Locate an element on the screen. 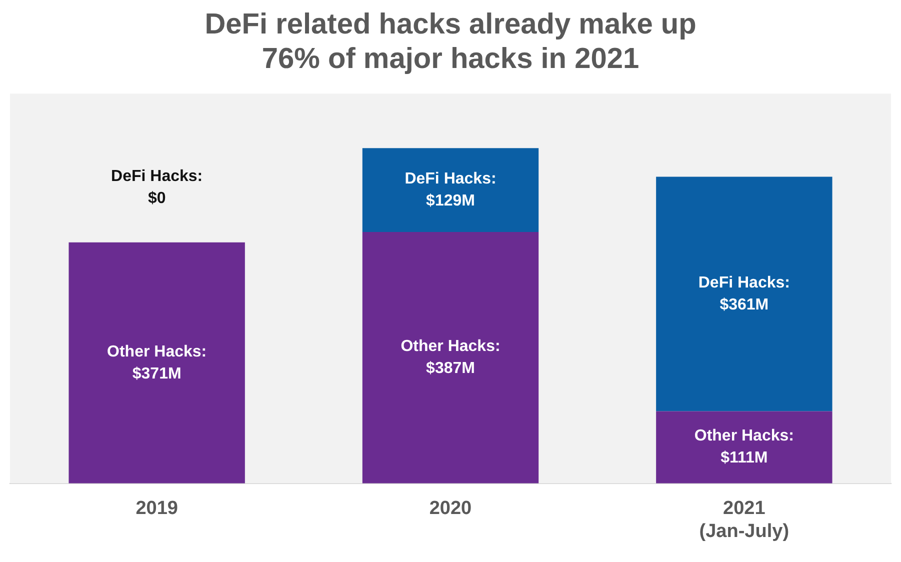 This screenshot has height=562, width=901. chart-title: DeFi related hacks already make up 76% of major hacks in 2021 is located at coordinates (450, 42).